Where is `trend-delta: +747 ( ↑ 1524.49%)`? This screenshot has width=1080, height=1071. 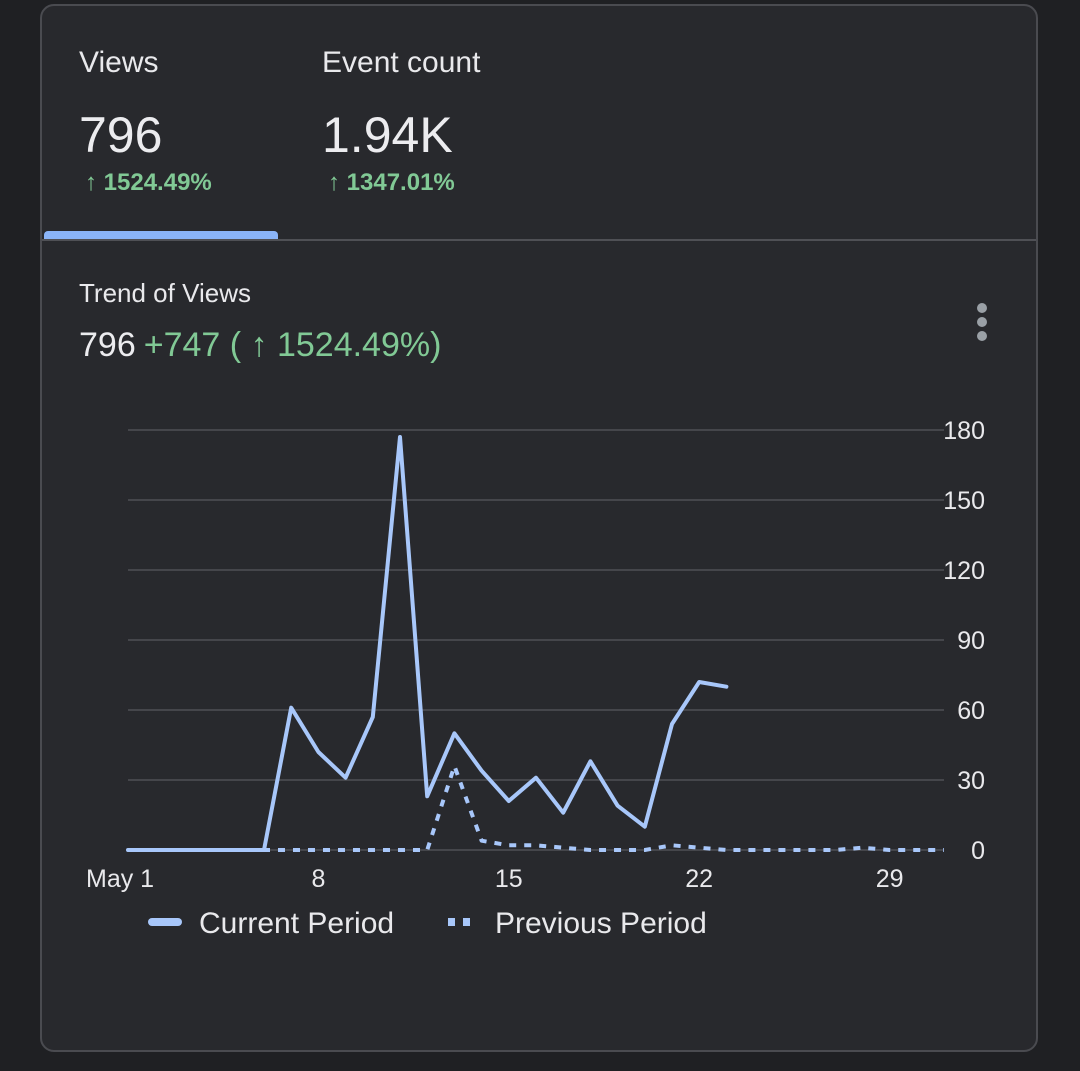 trend-delta: +747 ( ↑ 1524.49%) is located at coordinates (292, 345).